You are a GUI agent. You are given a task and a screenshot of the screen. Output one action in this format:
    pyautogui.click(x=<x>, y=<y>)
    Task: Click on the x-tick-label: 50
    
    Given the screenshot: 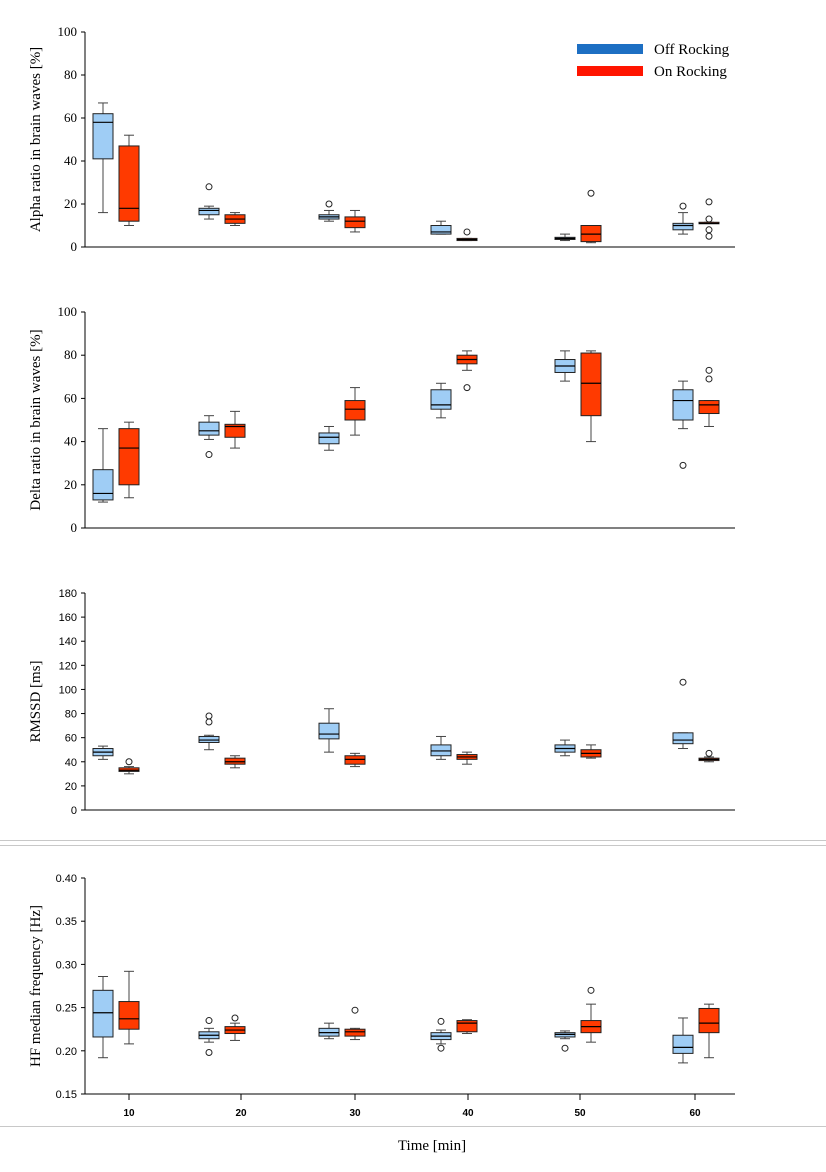 What is the action you would take?
    pyautogui.click(x=580, y=1113)
    